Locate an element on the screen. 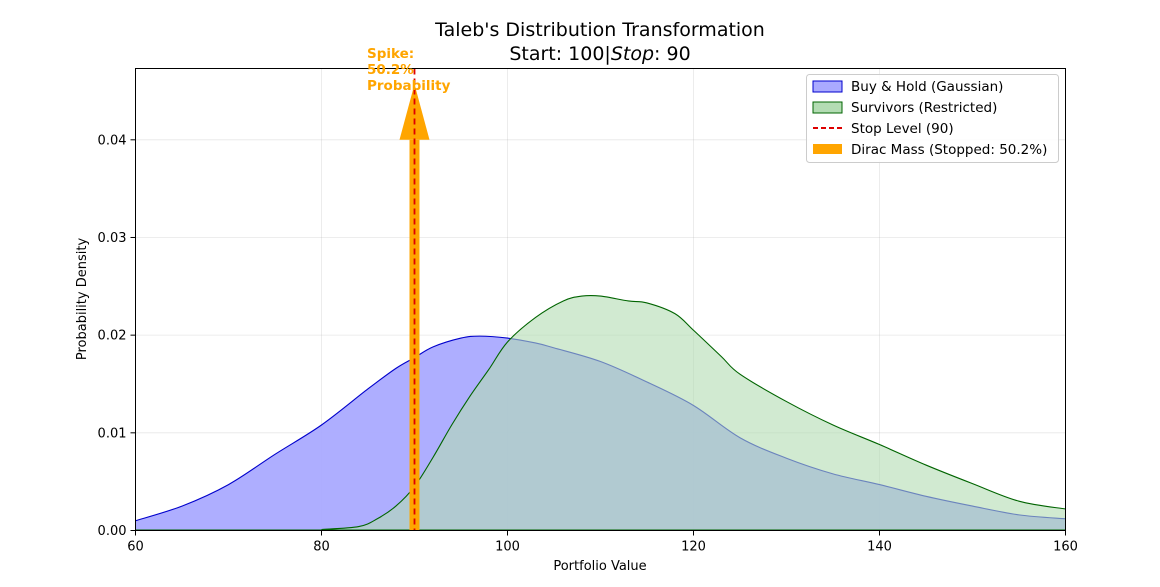  chart-subtitle-suffix: : 90 is located at coordinates (672, 54).